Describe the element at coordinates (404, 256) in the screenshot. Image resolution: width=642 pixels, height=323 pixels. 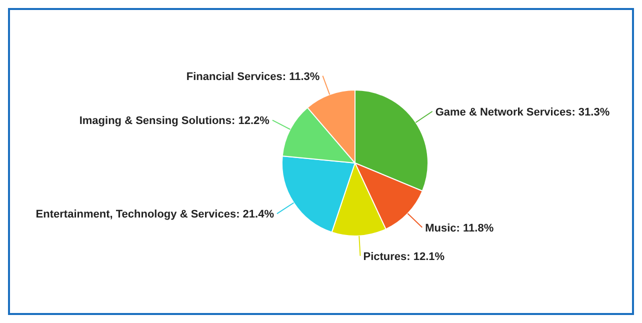
I see `slice-label: Pictures: 12.1%` at that location.